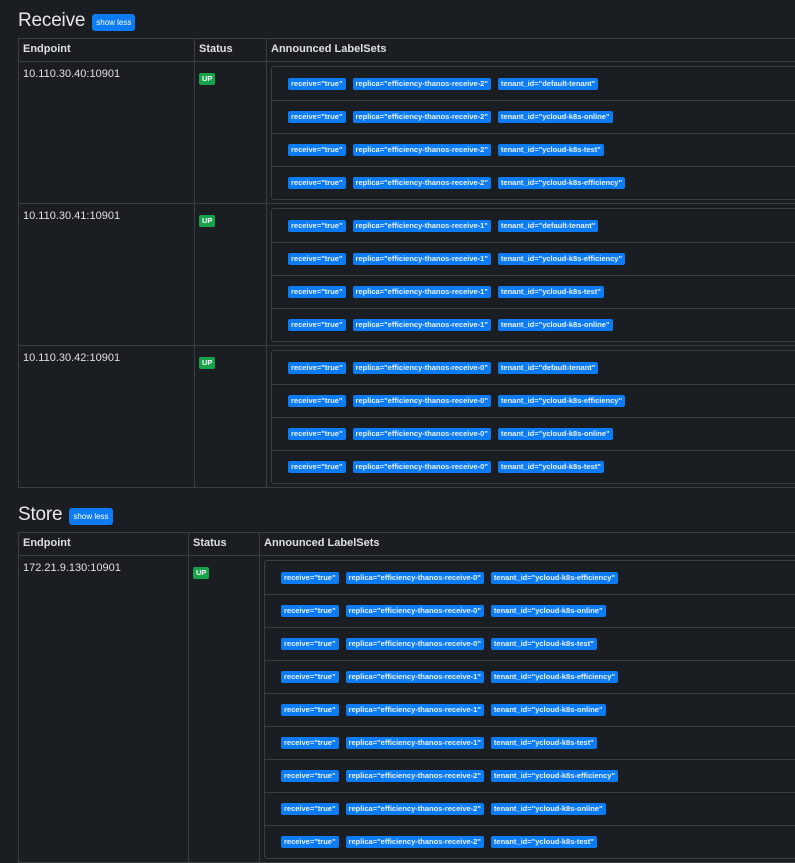 The height and width of the screenshot is (863, 795). I want to click on store-header: Store show less, so click(406, 515).